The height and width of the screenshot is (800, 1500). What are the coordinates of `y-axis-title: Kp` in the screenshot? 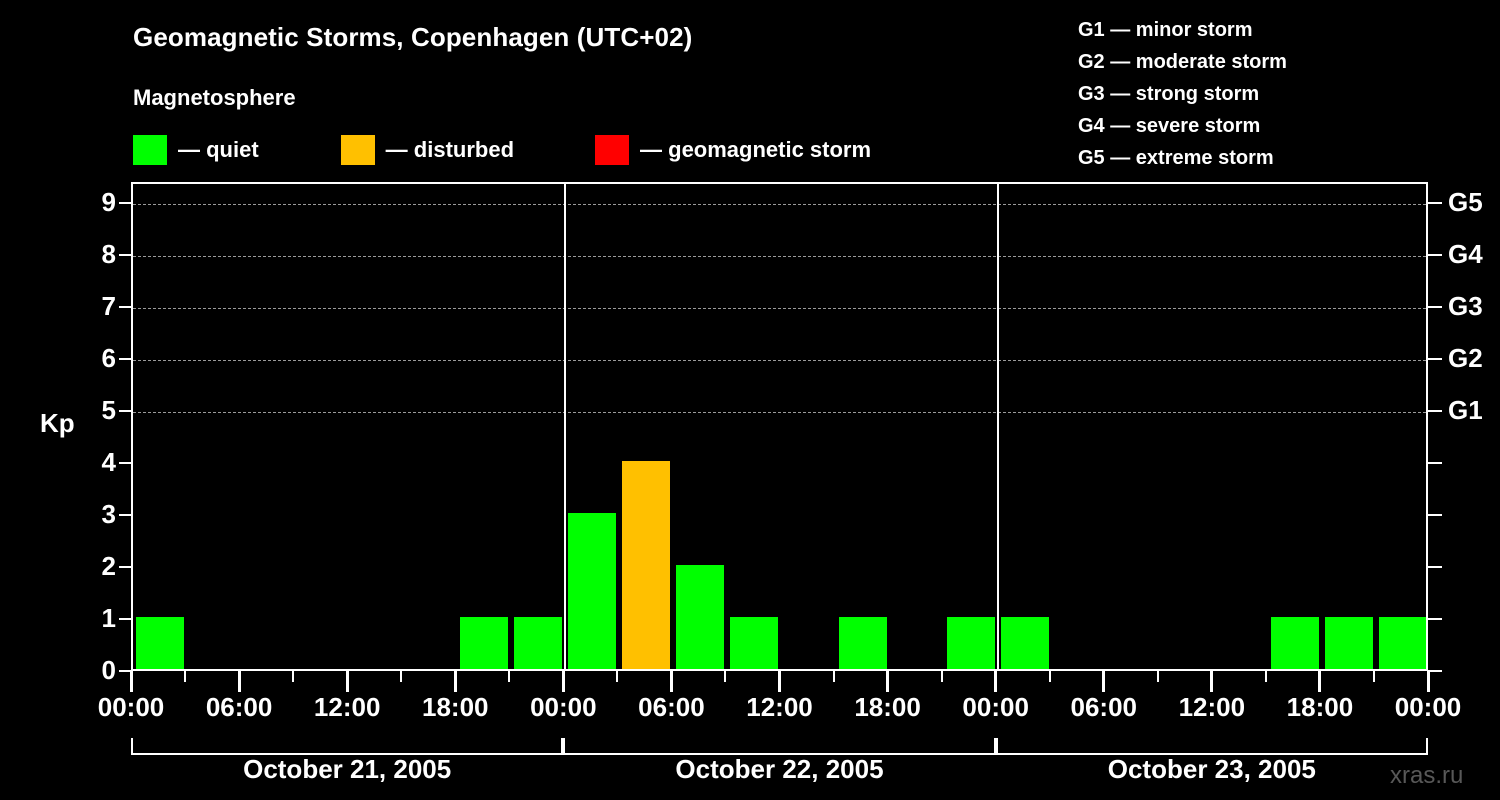 It's located at (57, 423).